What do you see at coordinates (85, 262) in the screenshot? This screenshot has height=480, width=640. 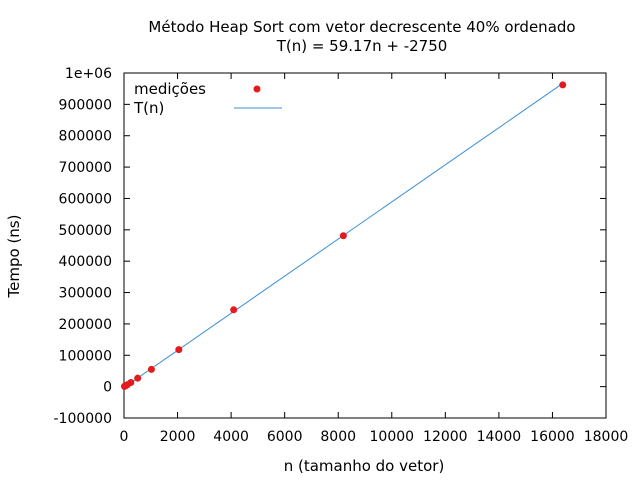 I see `y-tick-label: 400000` at bounding box center [85, 262].